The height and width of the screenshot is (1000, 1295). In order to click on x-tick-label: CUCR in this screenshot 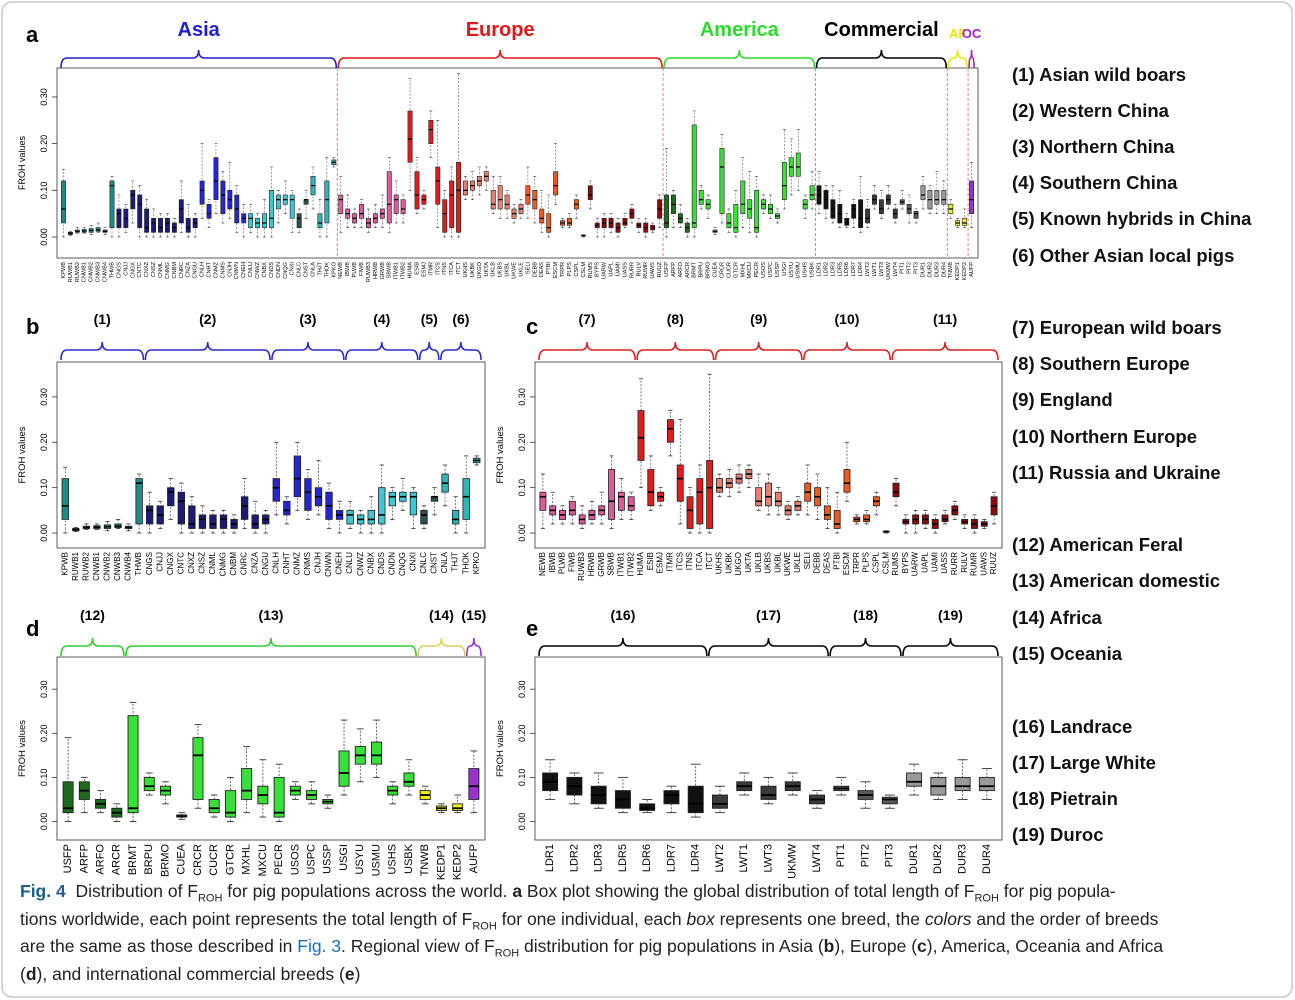, I will do `click(729, 270)`.